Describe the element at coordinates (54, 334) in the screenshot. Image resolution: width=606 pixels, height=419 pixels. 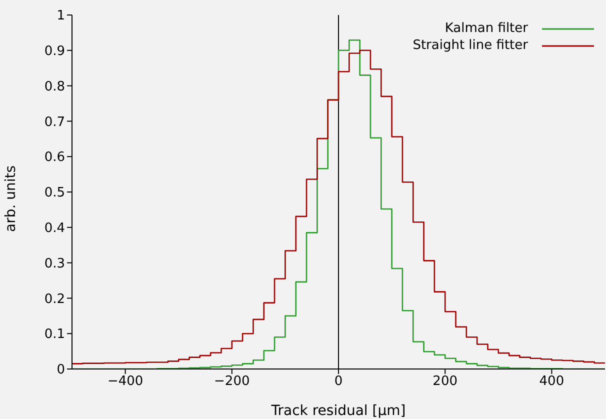
I see `y-tick-label: 0.1` at that location.